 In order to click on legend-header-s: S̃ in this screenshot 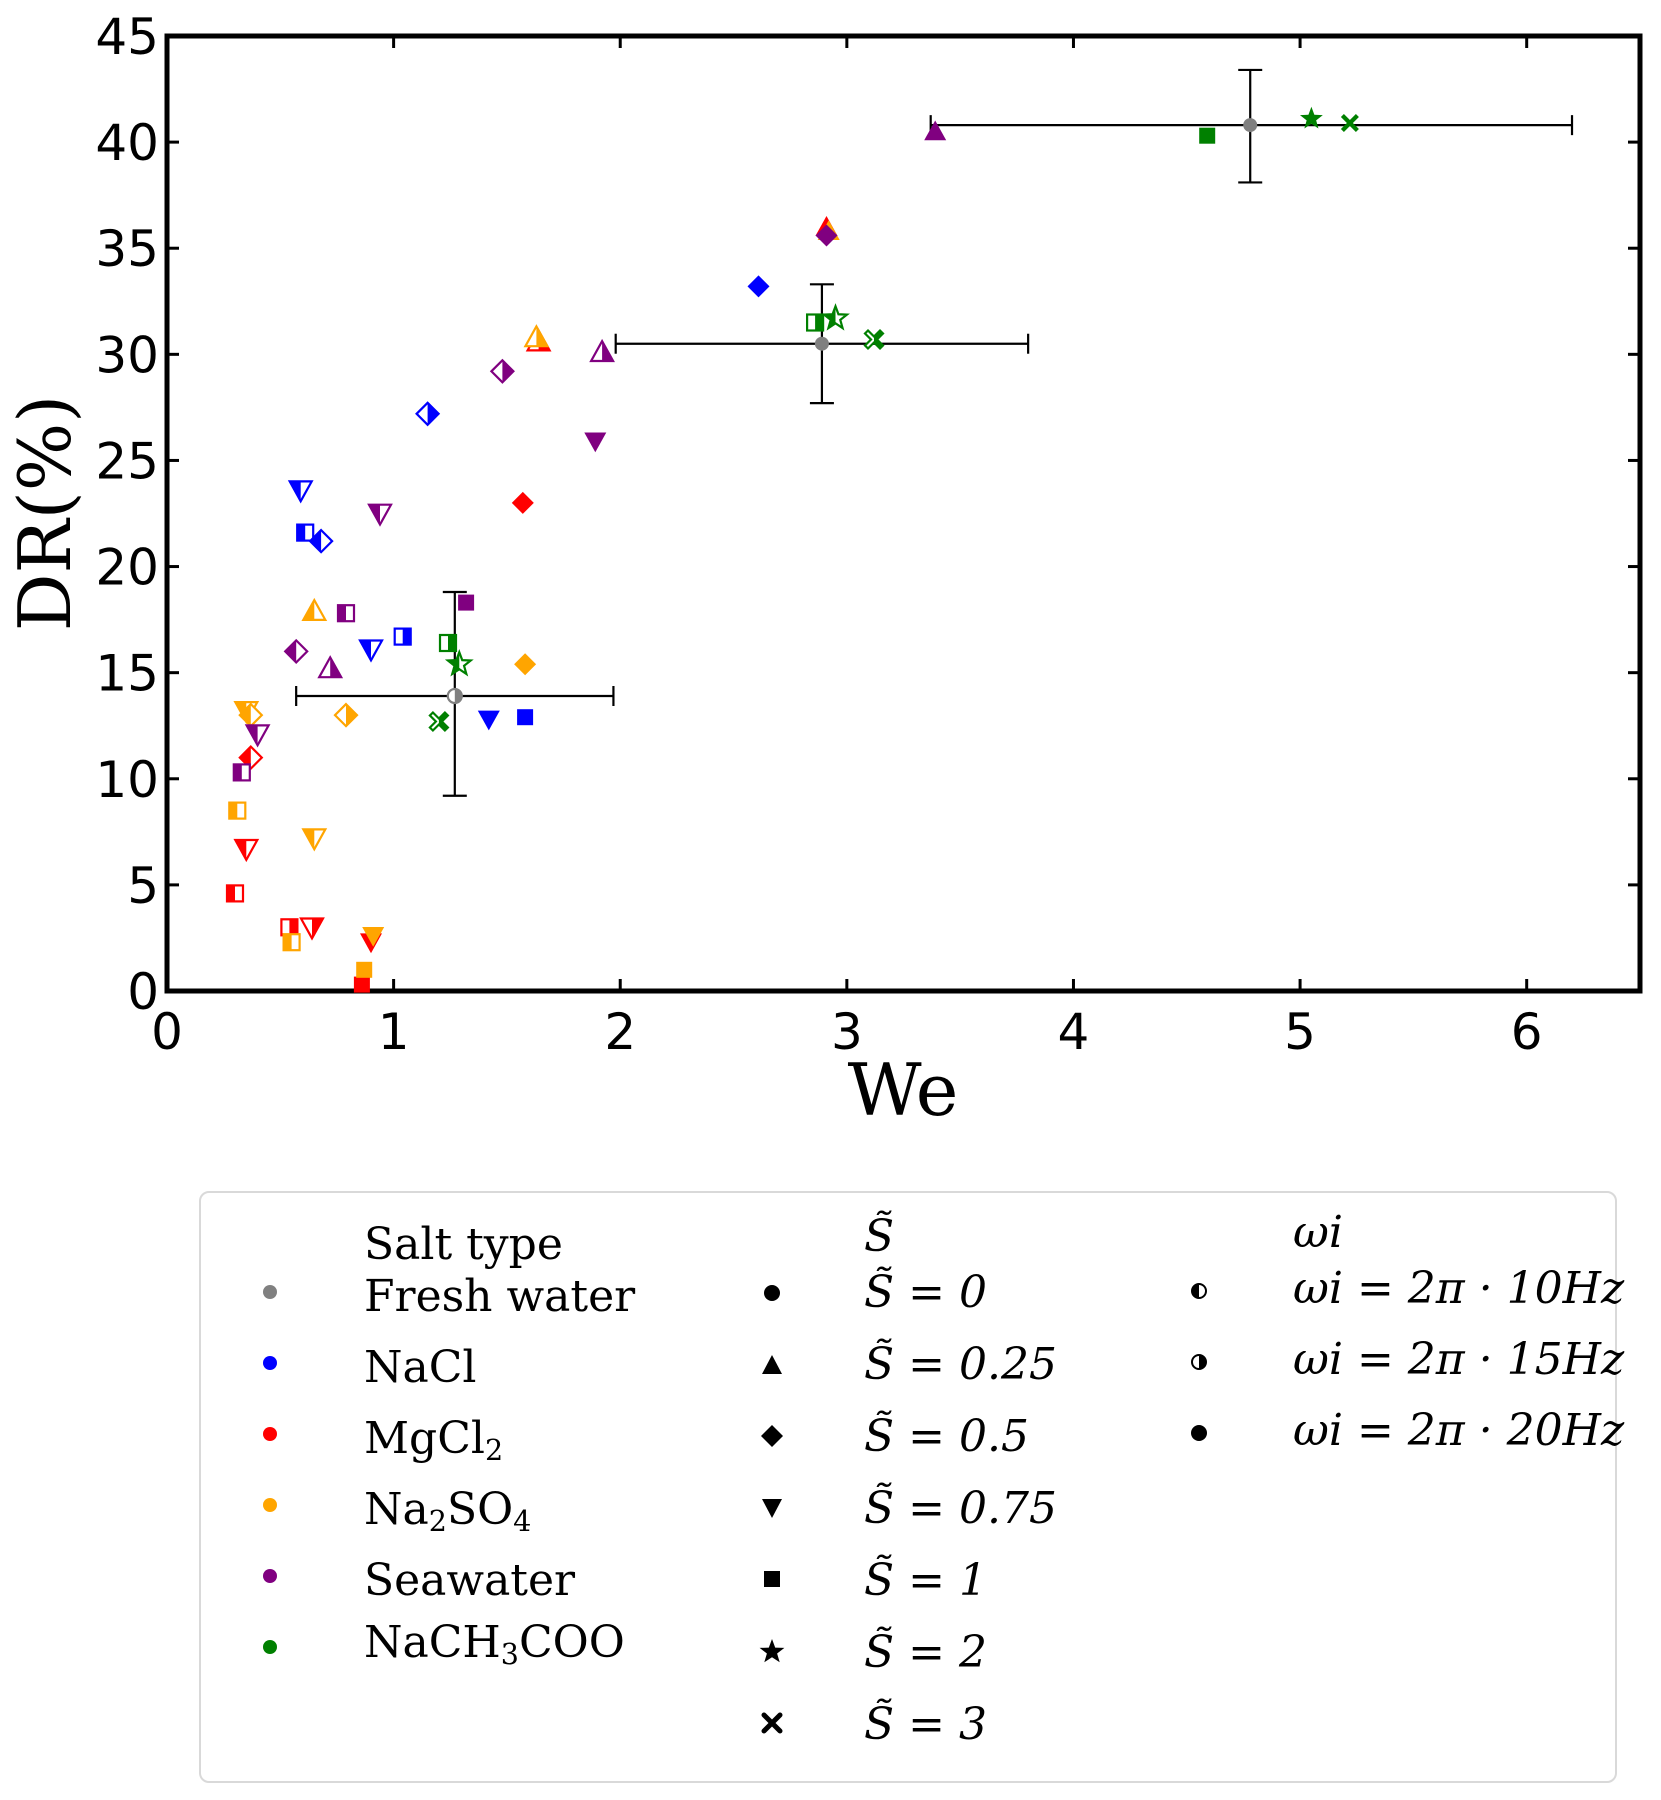, I will do `click(879, 1236)`.